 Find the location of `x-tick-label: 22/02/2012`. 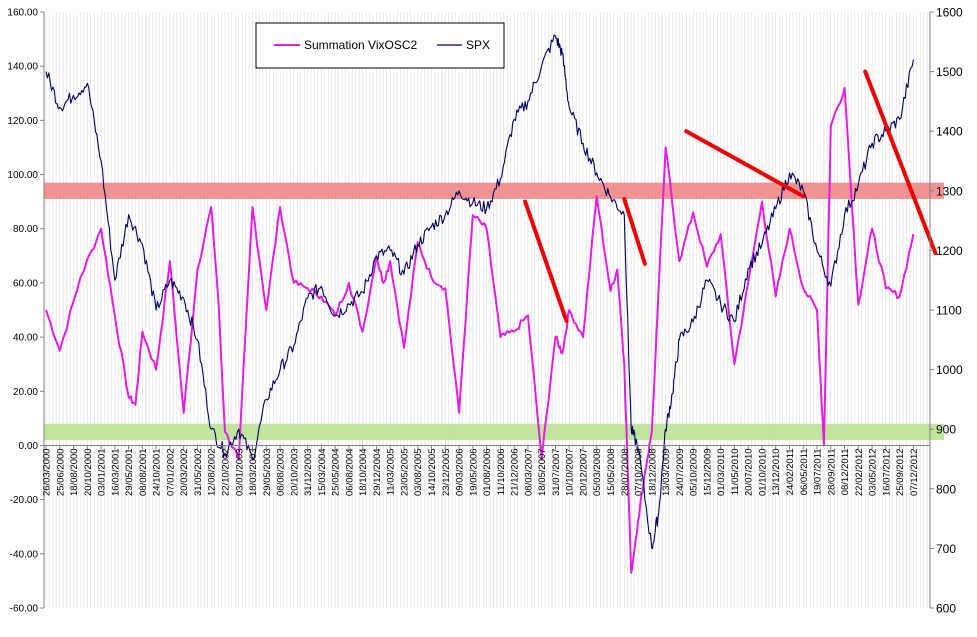

x-tick-label: 22/02/2012 is located at coordinates (859, 472).